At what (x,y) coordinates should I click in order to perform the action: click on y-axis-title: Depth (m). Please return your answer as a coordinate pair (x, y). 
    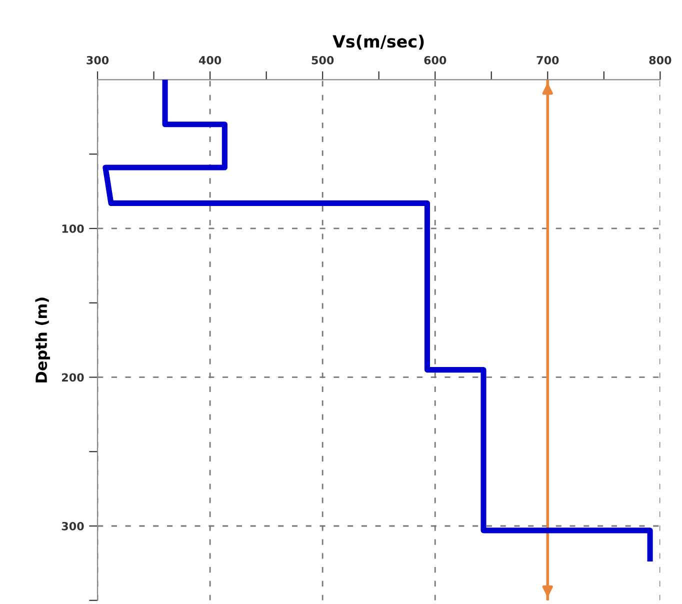
    Looking at the image, I should click on (42, 340).